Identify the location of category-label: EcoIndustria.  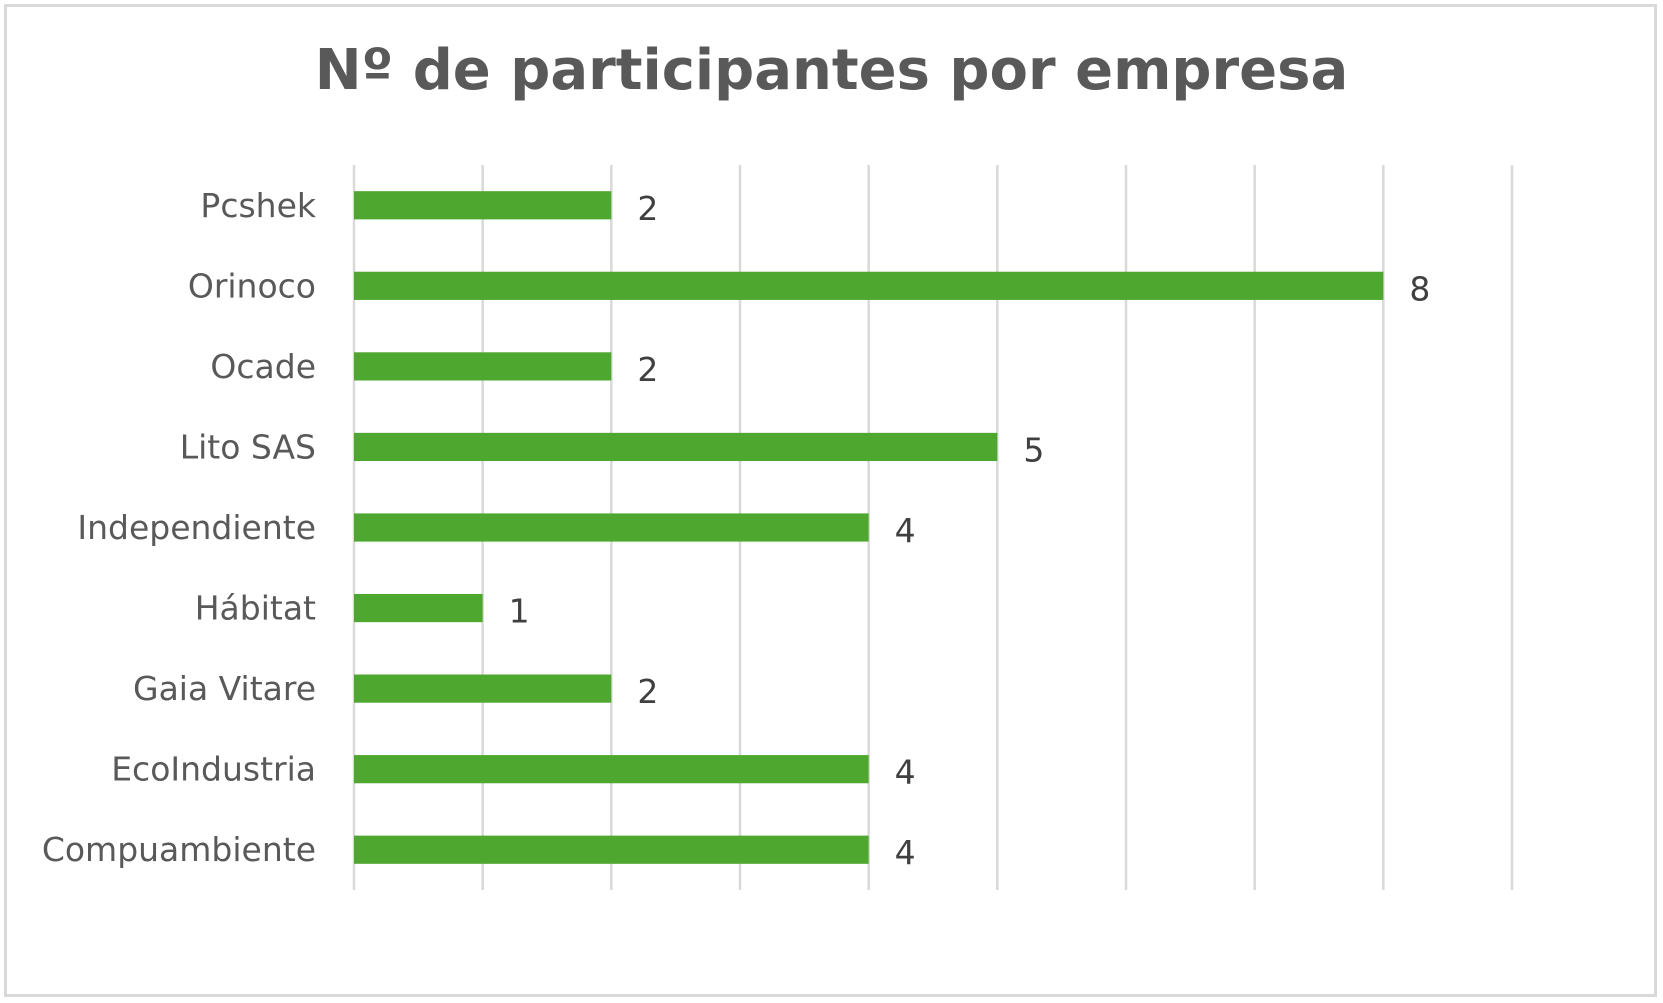
(213, 769).